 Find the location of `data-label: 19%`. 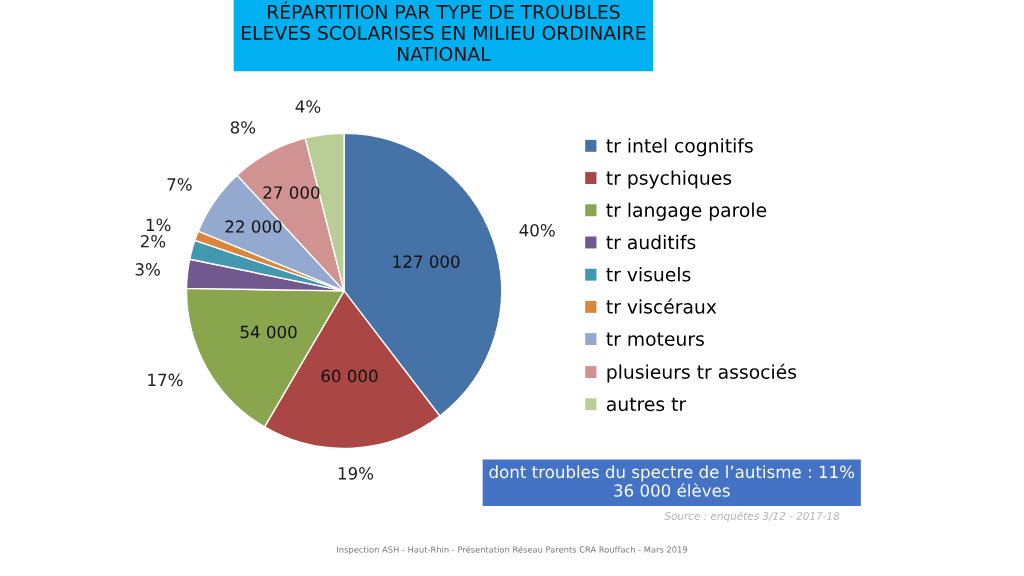

data-label: 19% is located at coordinates (356, 473).